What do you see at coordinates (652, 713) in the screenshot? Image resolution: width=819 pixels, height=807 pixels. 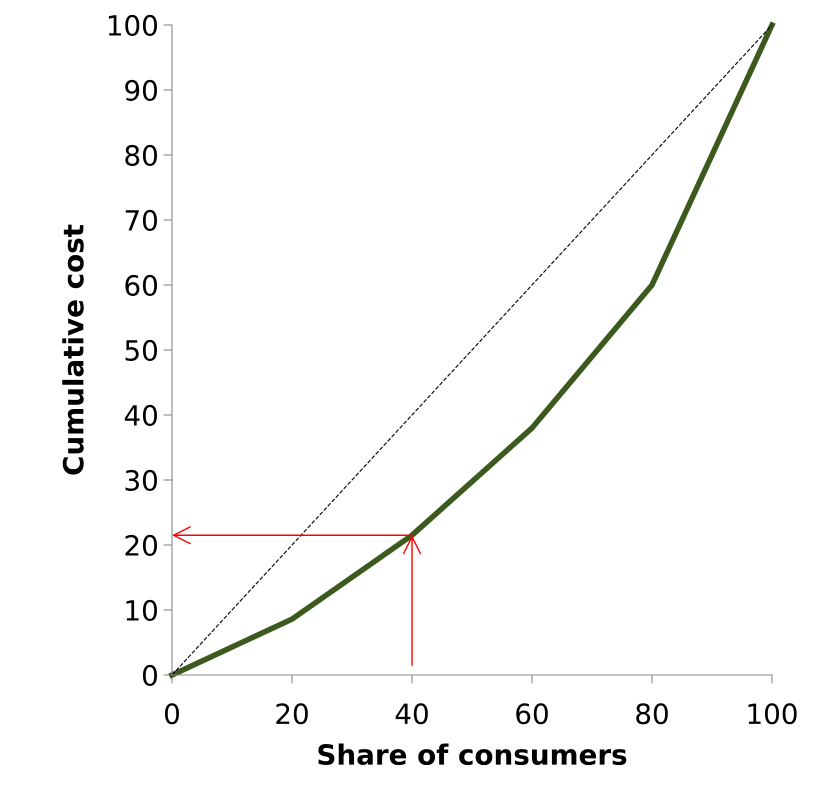 I see `x-tick-label: 80` at bounding box center [652, 713].